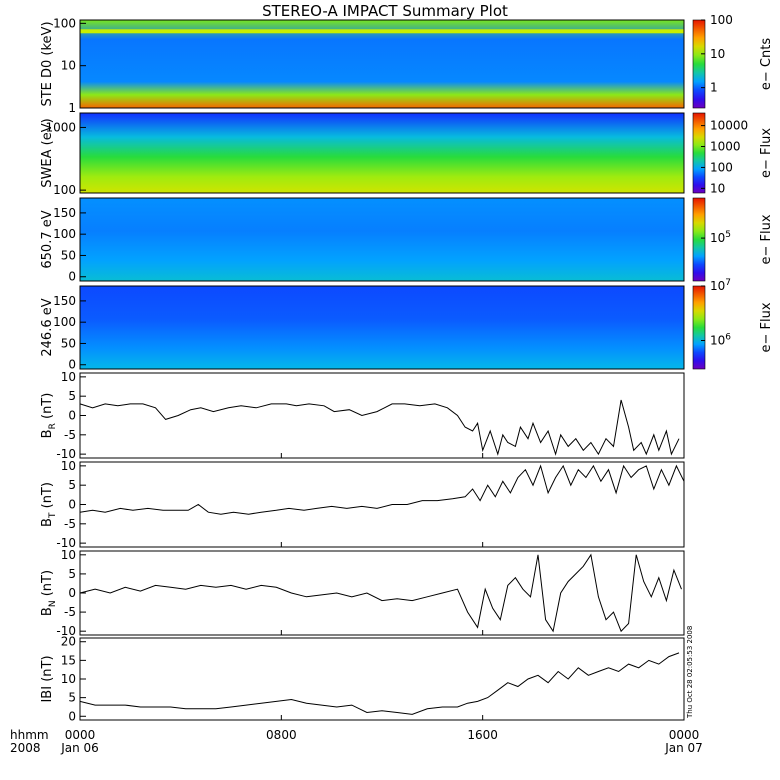 This screenshot has height=780, width=780. What do you see at coordinates (47, 327) in the screenshot?
I see `y-axis-label: 246.6 eV` at bounding box center [47, 327].